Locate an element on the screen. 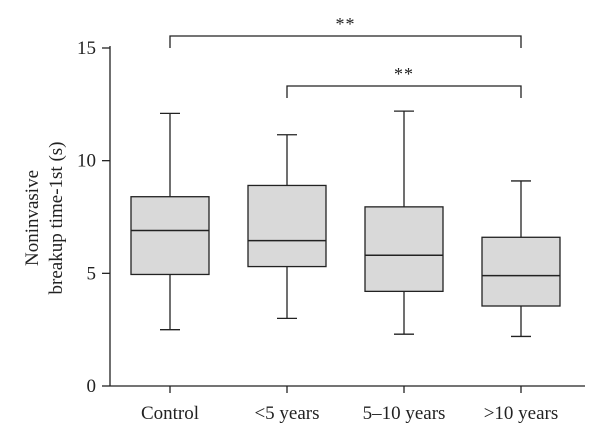 The width and height of the screenshot is (600, 447). y-axis-title: Noninvasive breakup time-1st (s) is located at coordinates (44, 217).